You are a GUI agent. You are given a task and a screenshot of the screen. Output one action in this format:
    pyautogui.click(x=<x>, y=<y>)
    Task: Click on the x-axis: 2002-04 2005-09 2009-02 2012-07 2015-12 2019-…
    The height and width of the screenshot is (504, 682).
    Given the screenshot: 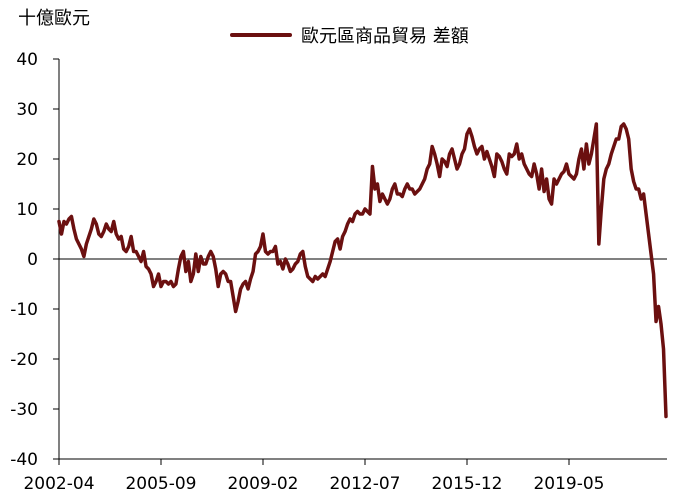 What is the action you would take?
    pyautogui.click(x=345, y=476)
    